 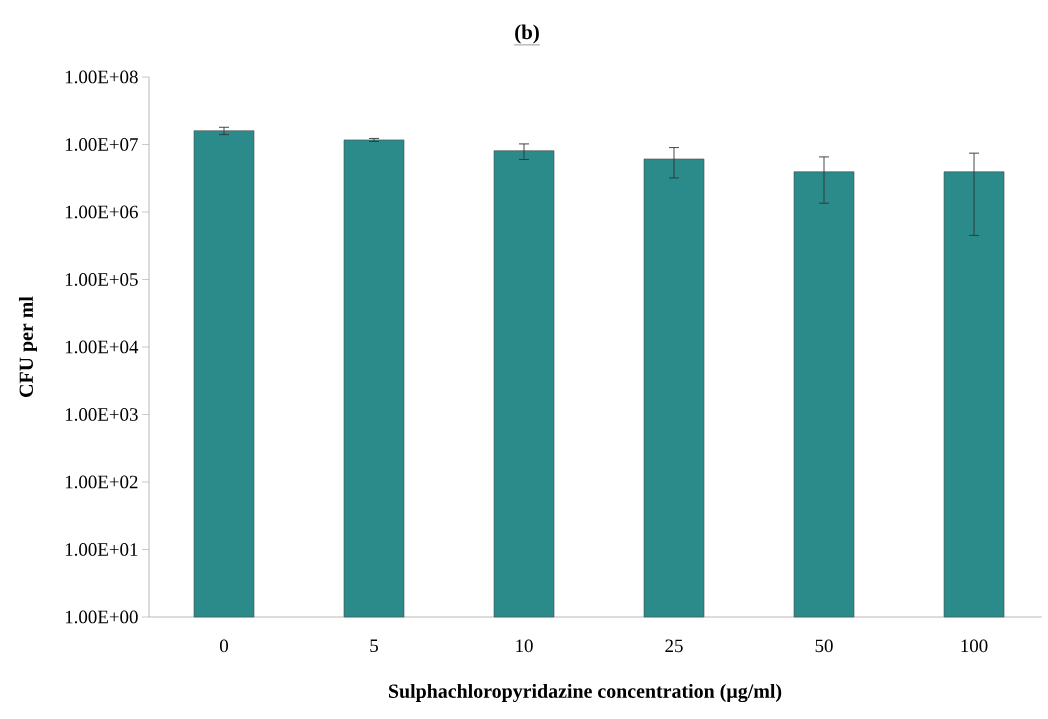 What do you see at coordinates (101, 414) in the screenshot?
I see `y-tick-label: 1.00E+03` at bounding box center [101, 414].